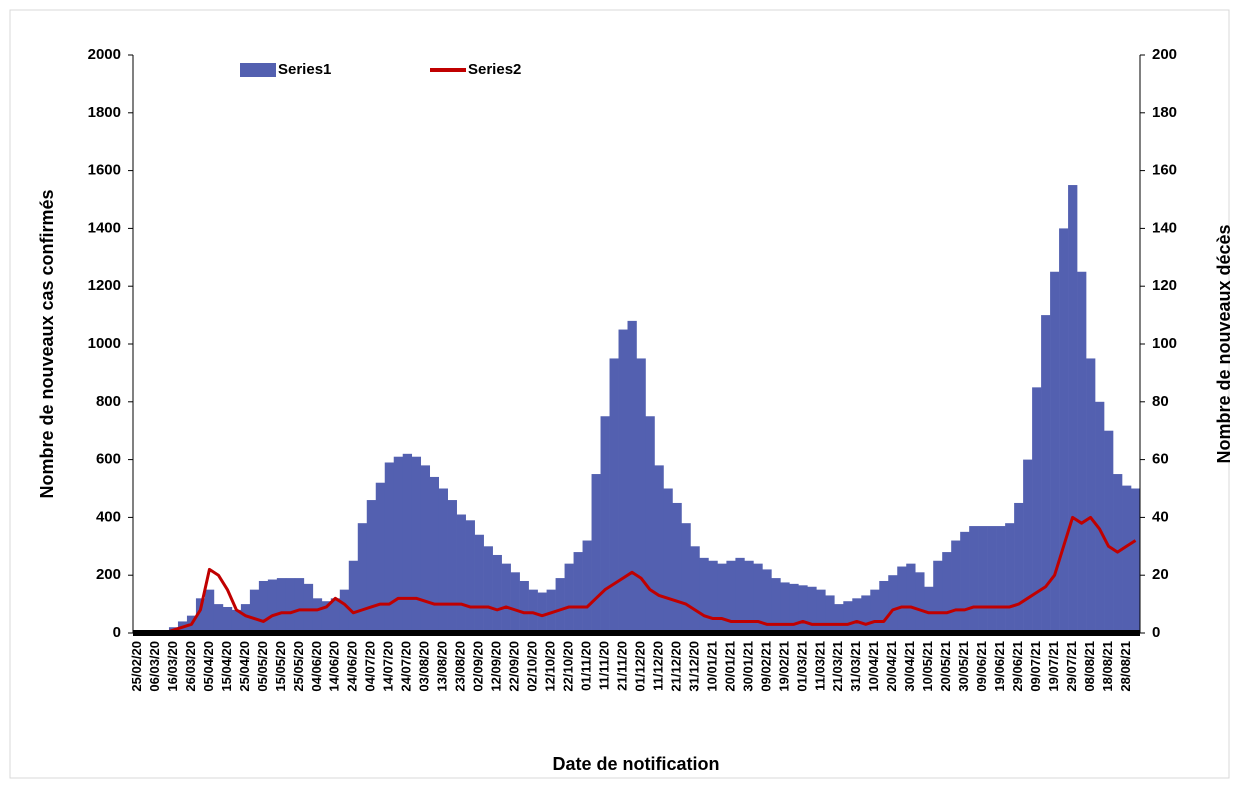 This screenshot has height=788, width=1239. What do you see at coordinates (1164, 170) in the screenshot?
I see `y2-tick-label: 160` at bounding box center [1164, 170].